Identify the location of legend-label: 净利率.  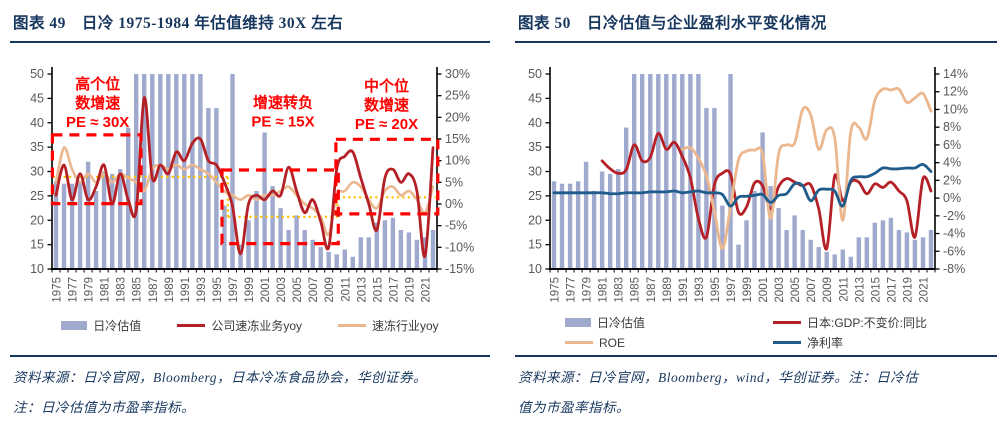
(825, 343).